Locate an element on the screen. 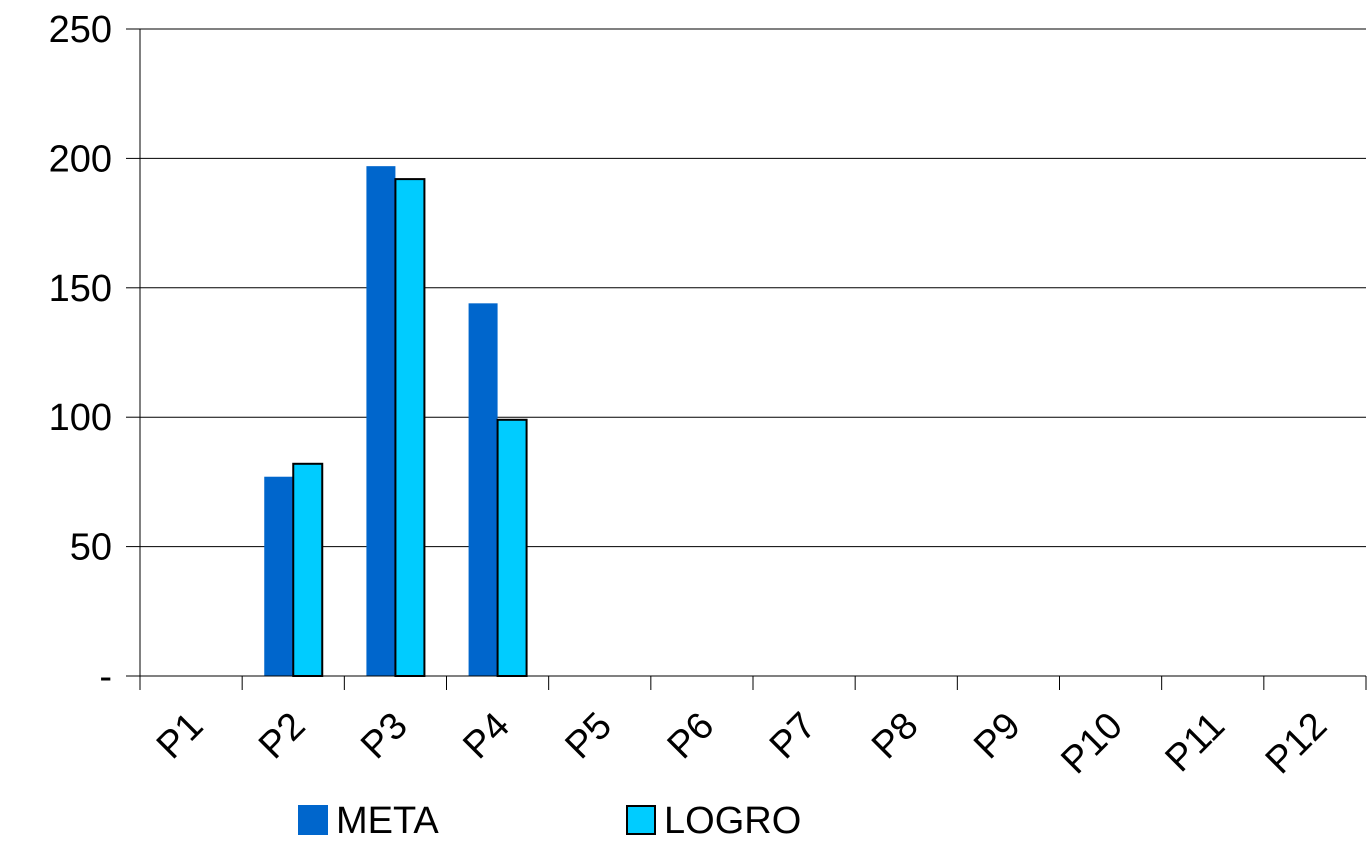  legend-label-logro: LOGRO is located at coordinates (732, 821).